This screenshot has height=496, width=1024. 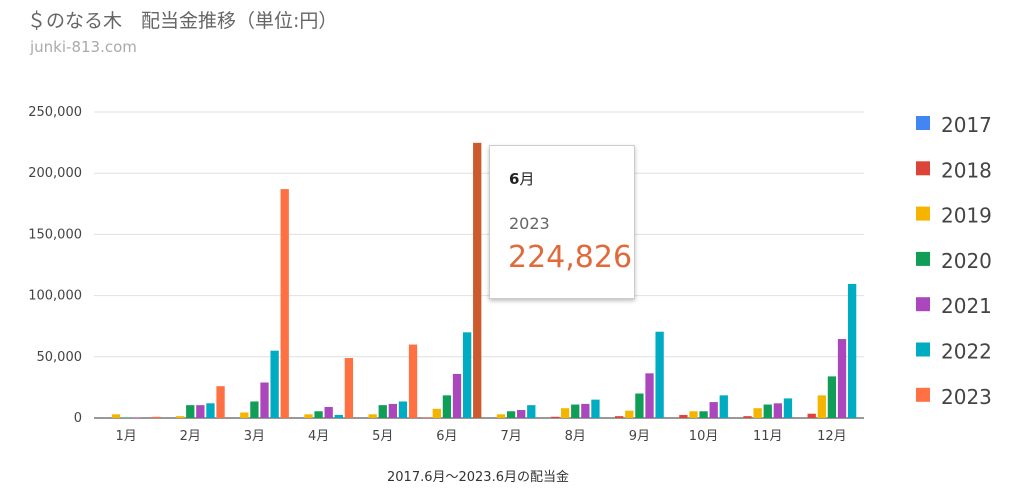 I want to click on legend-swatch-2019, so click(x=923, y=213).